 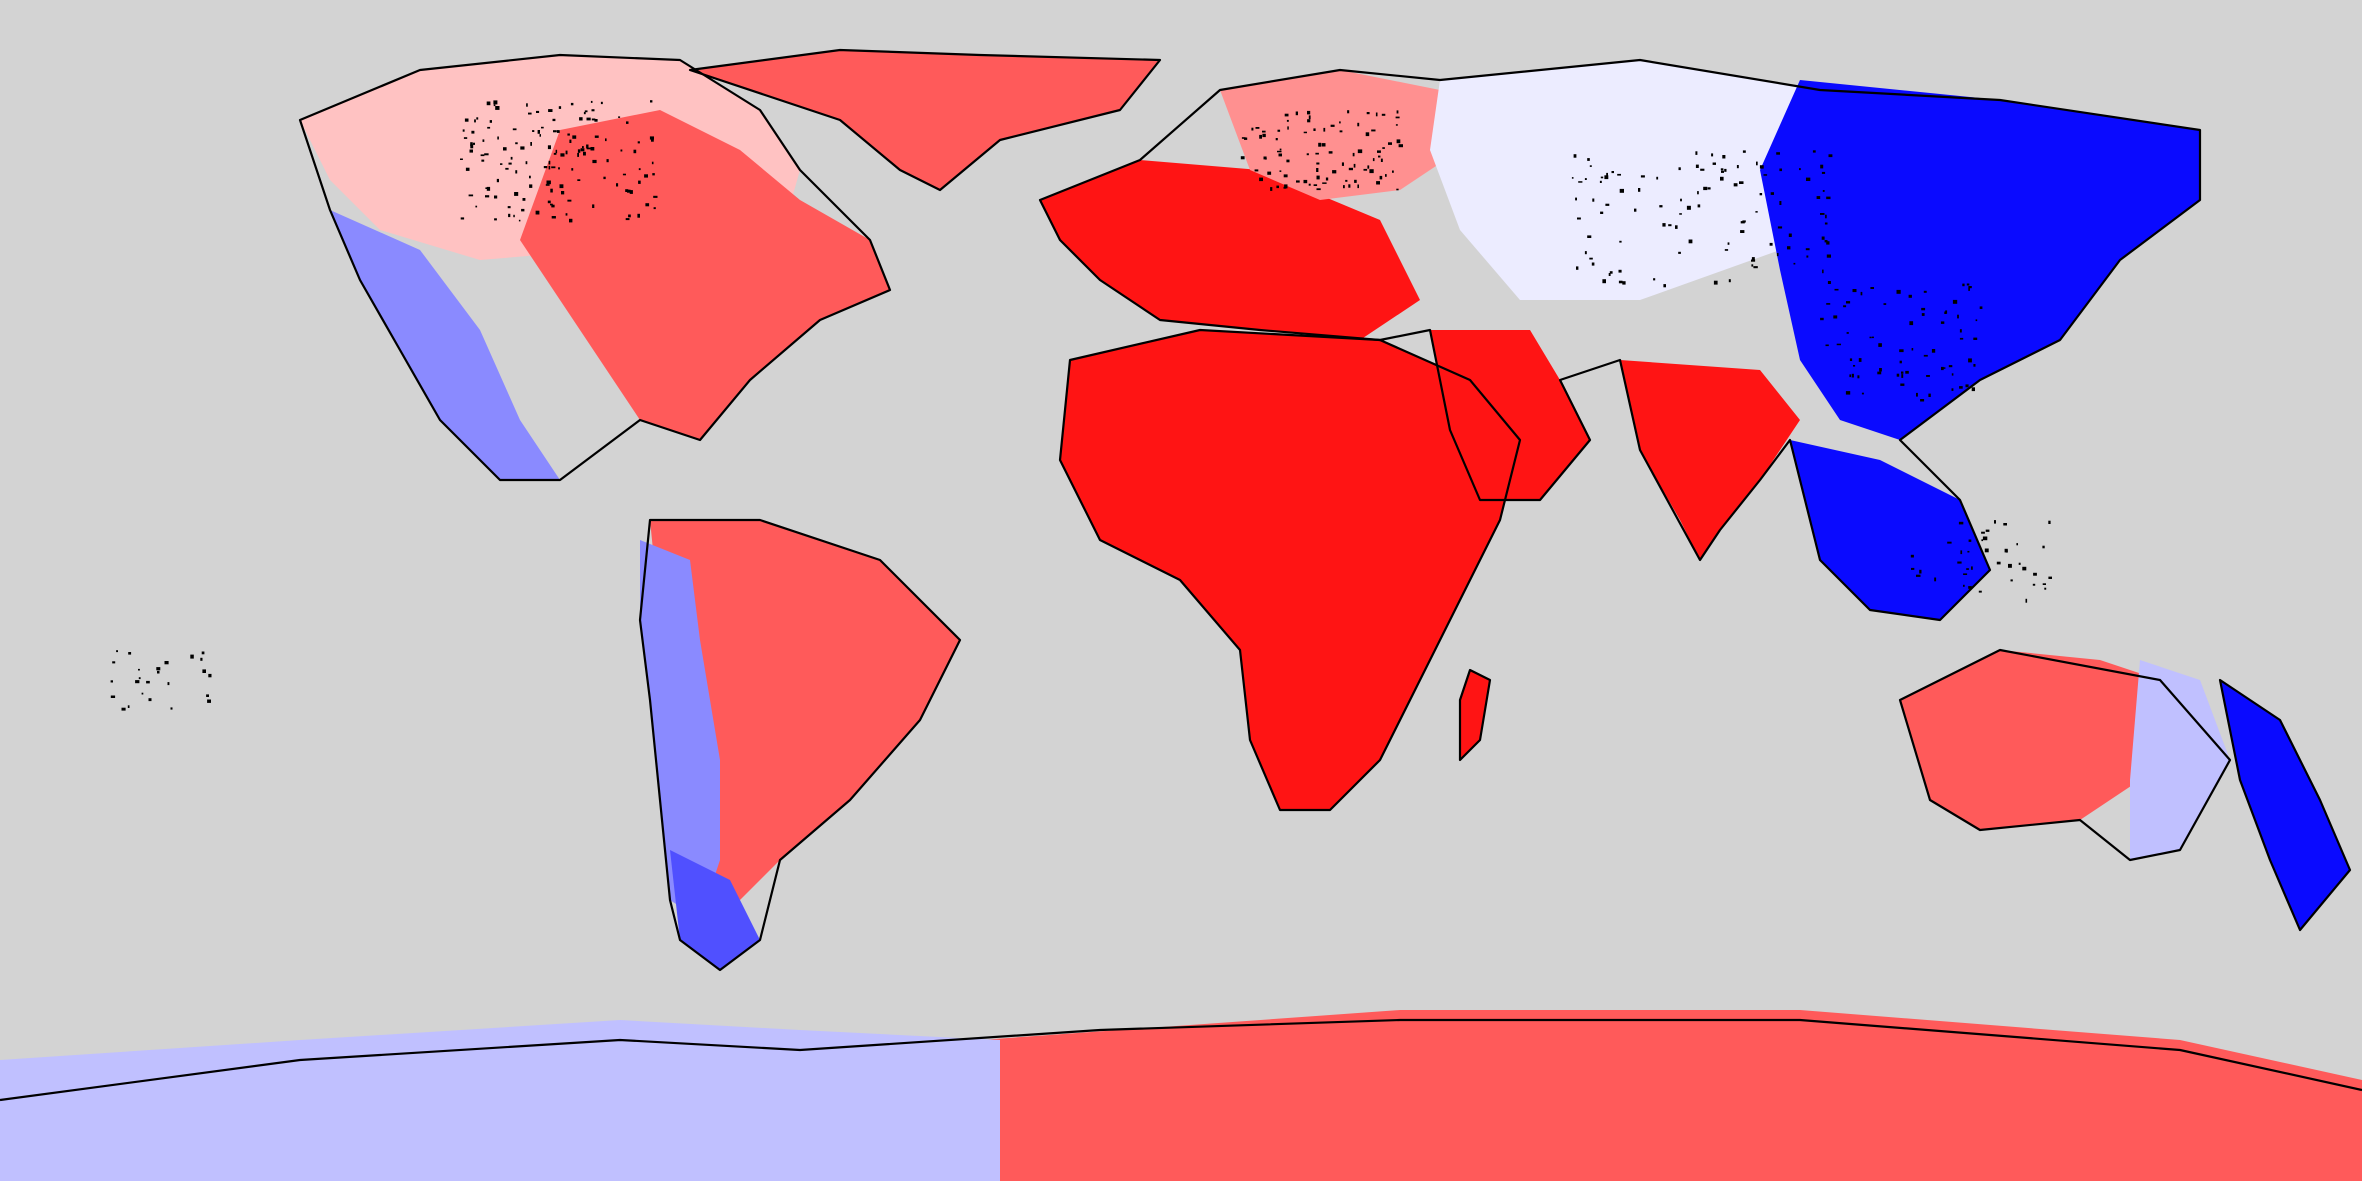 I want to click on region-southeast-asia, so click(x=1890, y=530).